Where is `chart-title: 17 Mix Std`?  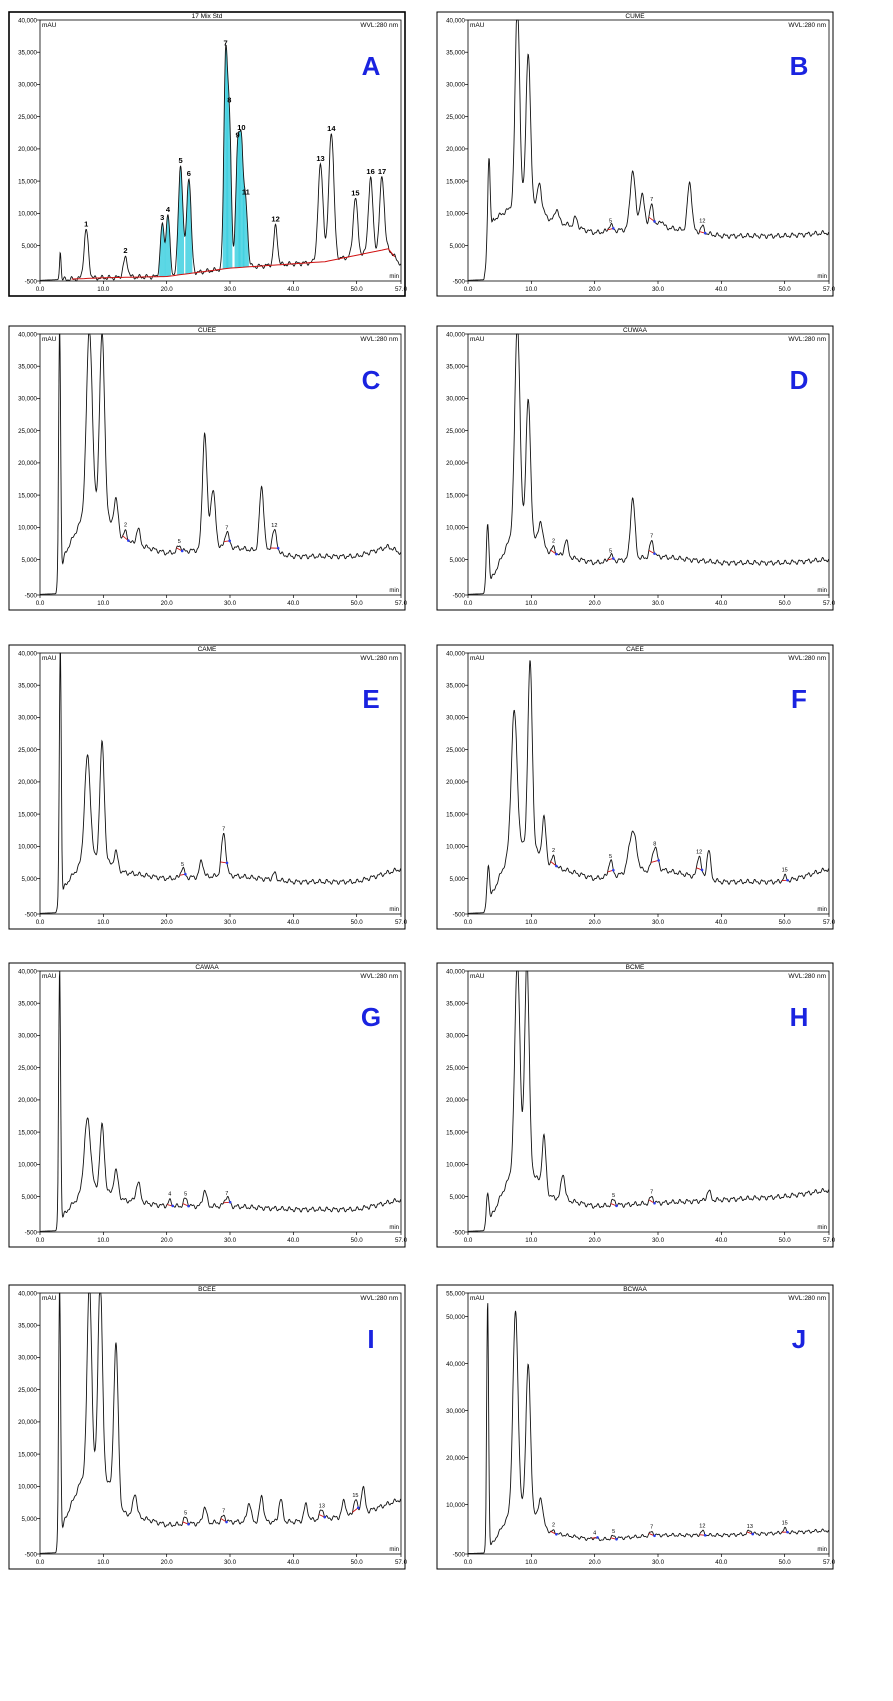
chart-title: 17 Mix Std is located at coordinates (207, 16).